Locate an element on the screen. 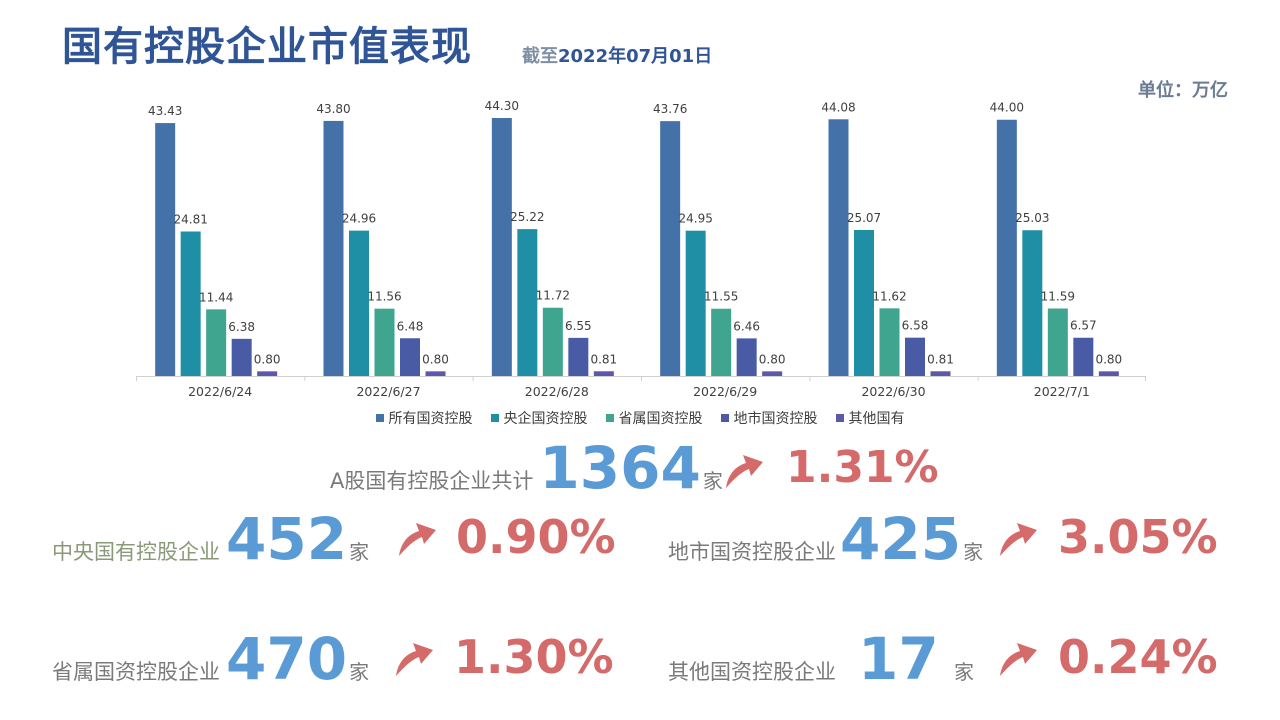  stat-other-label: 其他国资控股企业 is located at coordinates (752, 672).